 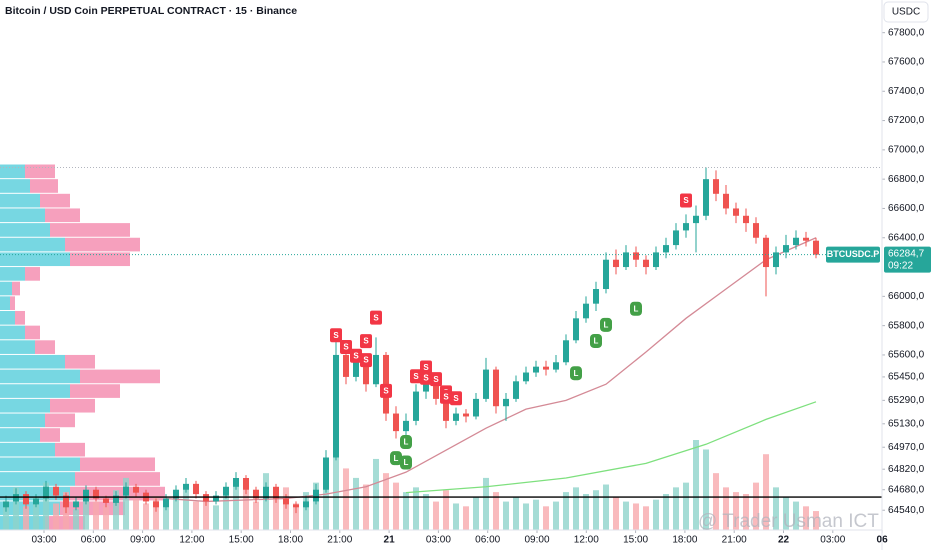 What do you see at coordinates (390, 540) in the screenshot?
I see `x-tick-label: 21` at bounding box center [390, 540].